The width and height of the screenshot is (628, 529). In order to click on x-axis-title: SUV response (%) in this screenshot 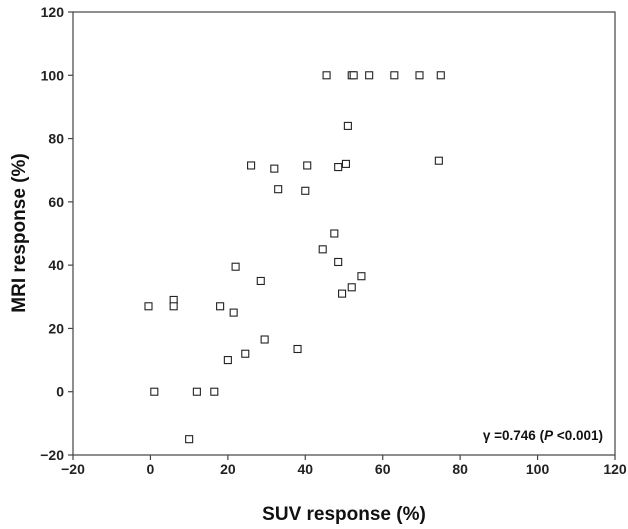, I will do `click(344, 514)`.